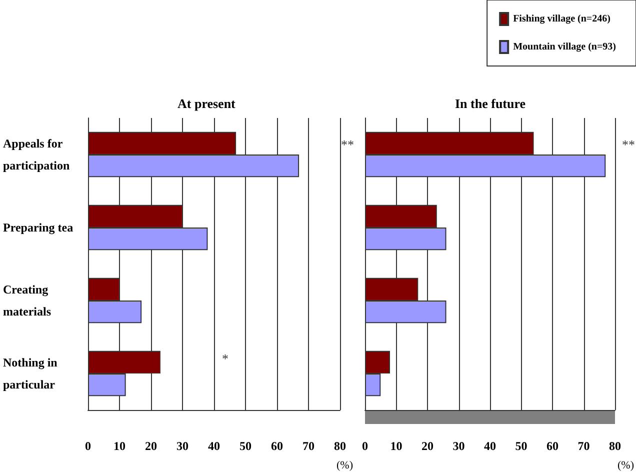 The height and width of the screenshot is (474, 636). Describe the element at coordinates (31, 374) in the screenshot. I see `y-tick-label: Nothing in particular` at that location.